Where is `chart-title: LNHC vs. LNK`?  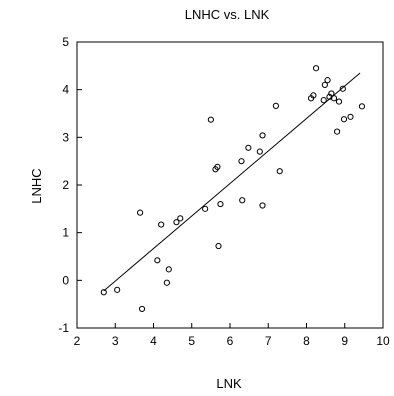
chart-title: LNHC vs. LNK is located at coordinates (227, 14).